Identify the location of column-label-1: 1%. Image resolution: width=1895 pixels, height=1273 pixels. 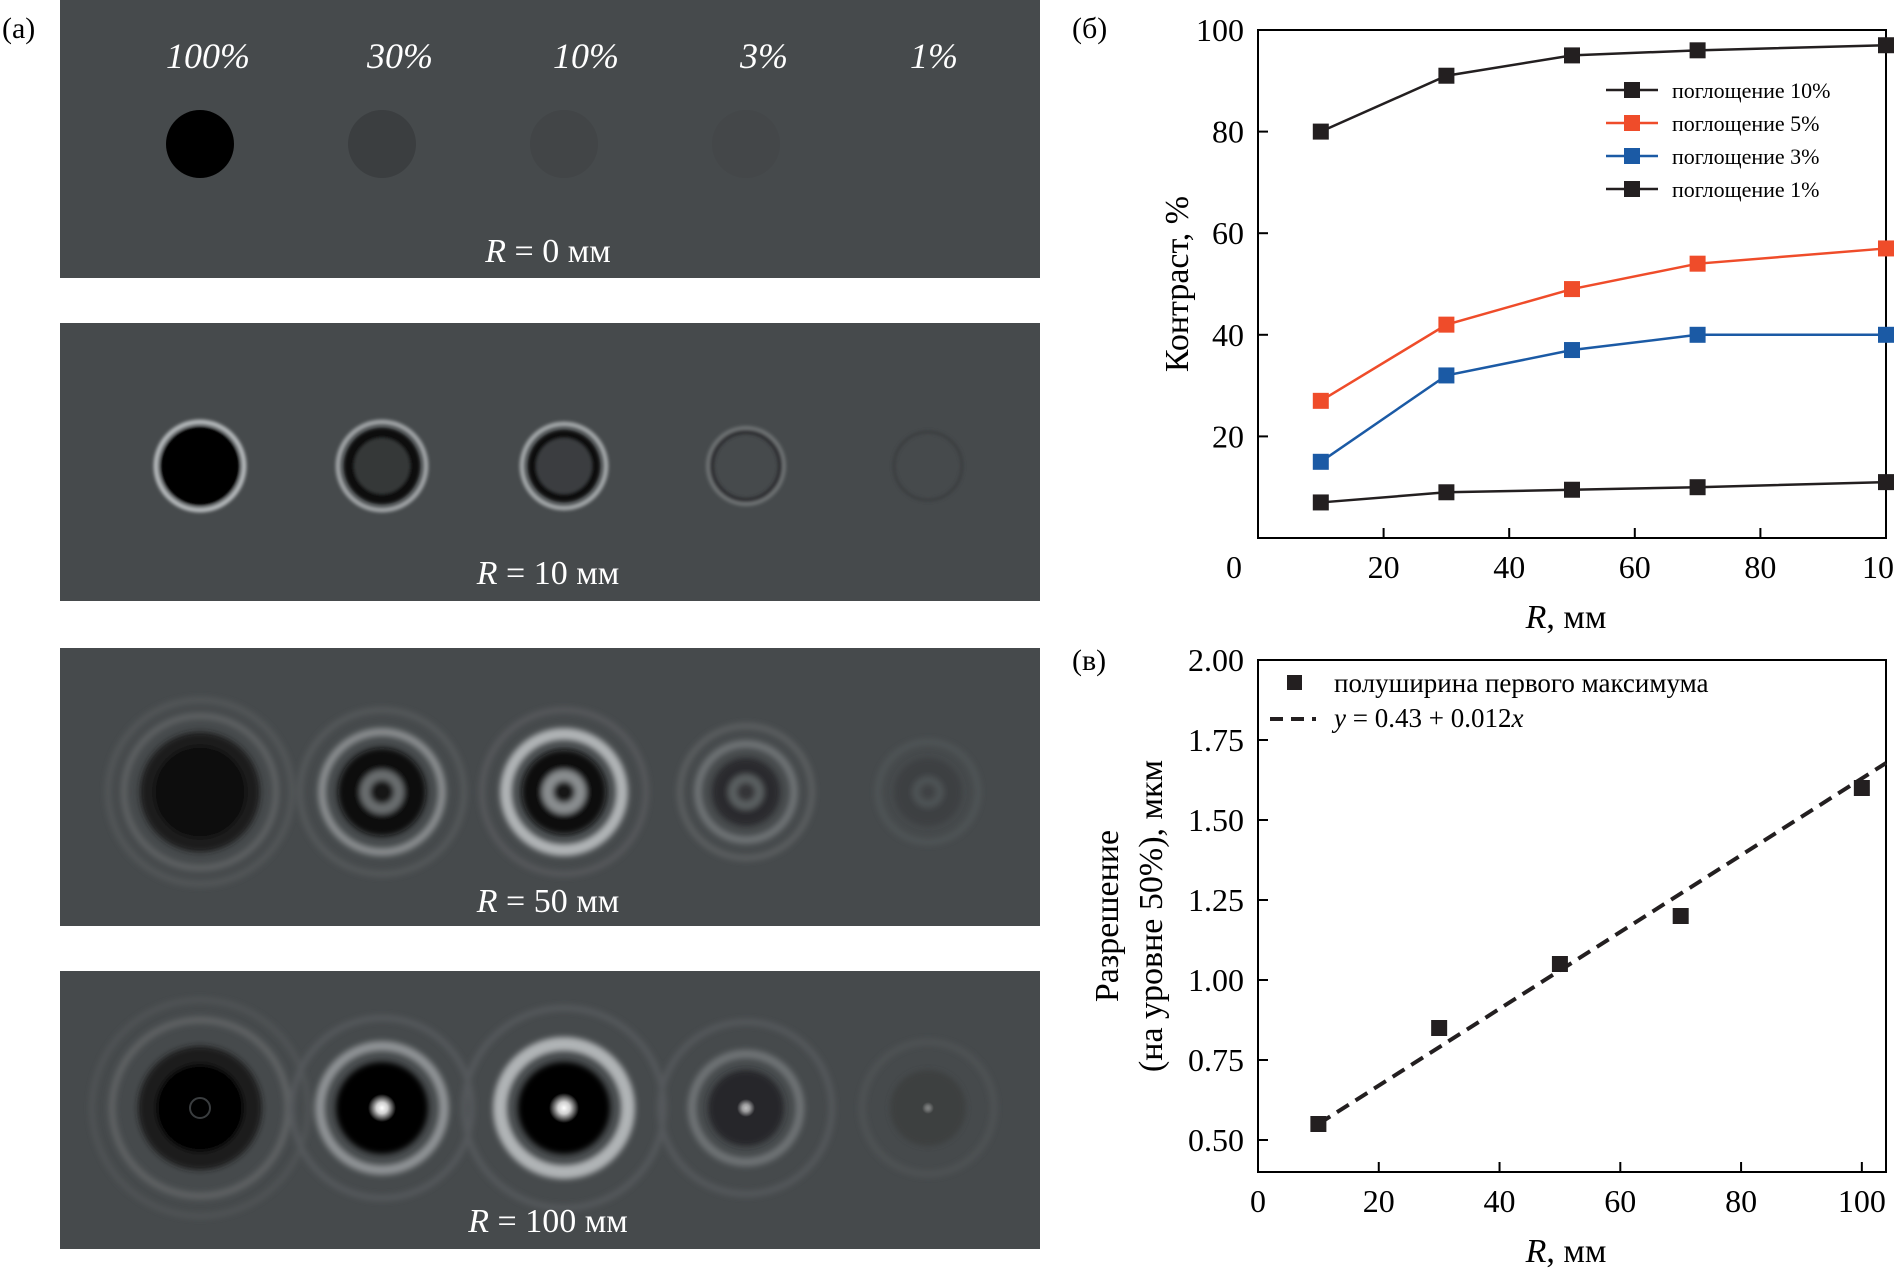
(934, 56).